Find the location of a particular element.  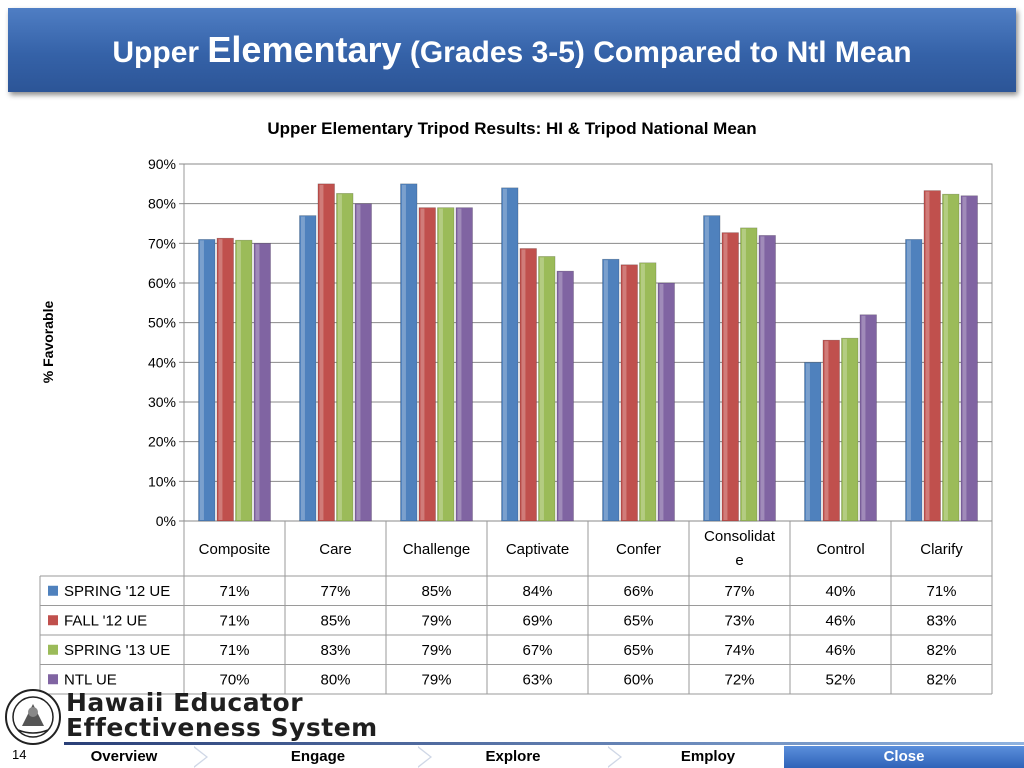

data-label: 66% is located at coordinates (638, 591).